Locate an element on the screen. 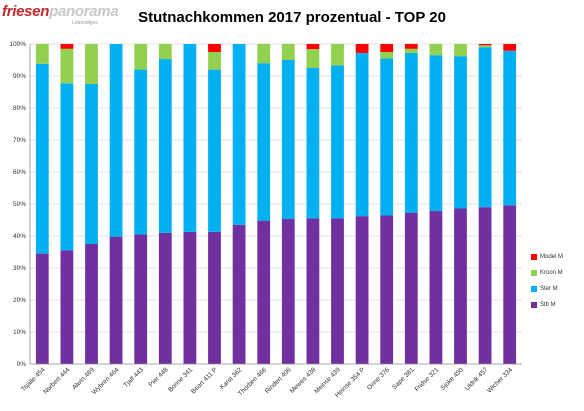  x-tick-label: Tjalf 443 is located at coordinates (134, 377).